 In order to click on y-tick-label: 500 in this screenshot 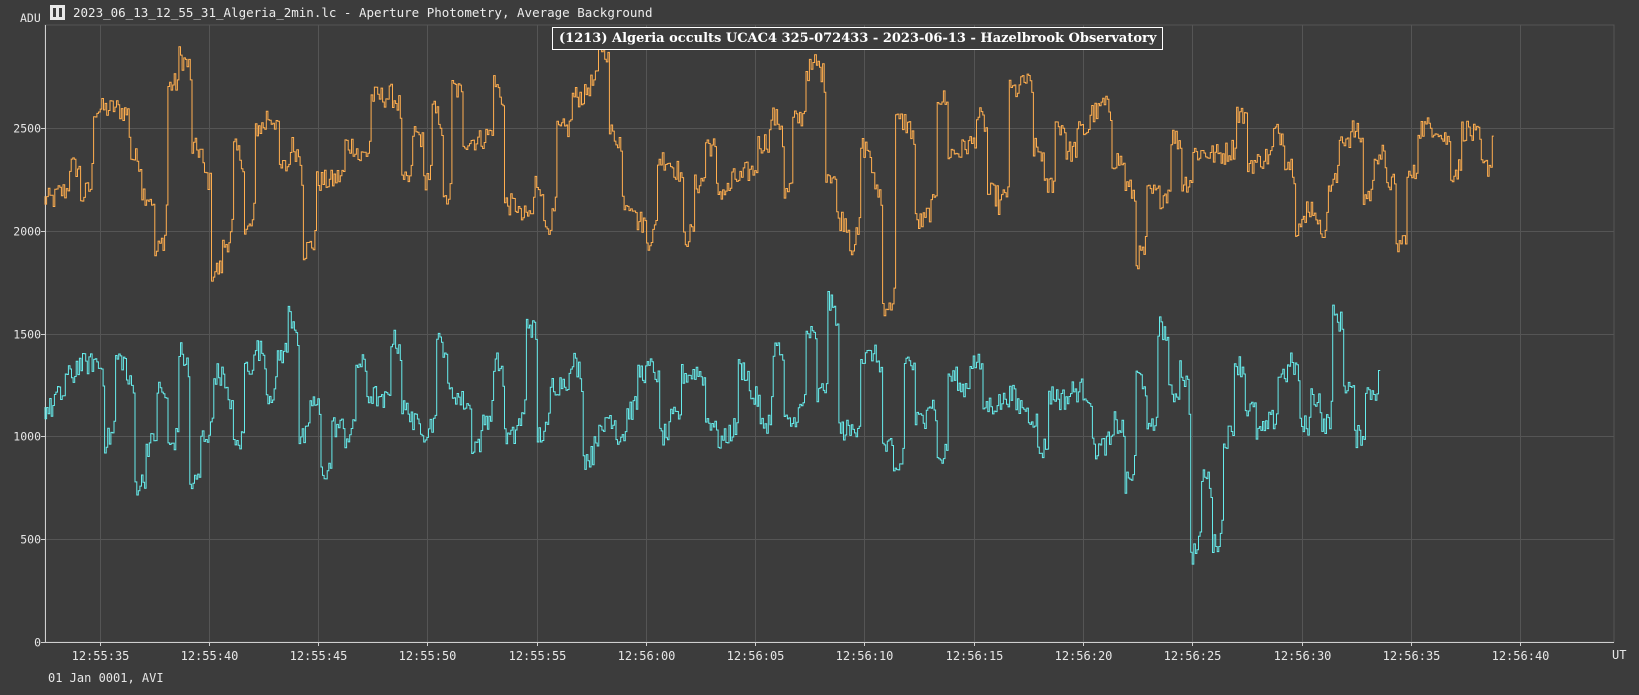, I will do `click(30, 540)`.